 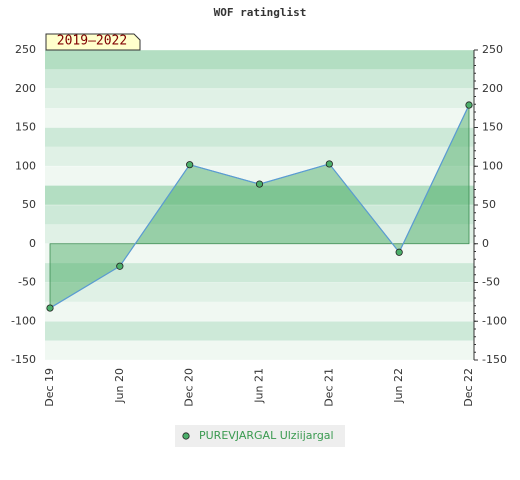 I want to click on y-tick-label: -100, so click(x=23, y=320).